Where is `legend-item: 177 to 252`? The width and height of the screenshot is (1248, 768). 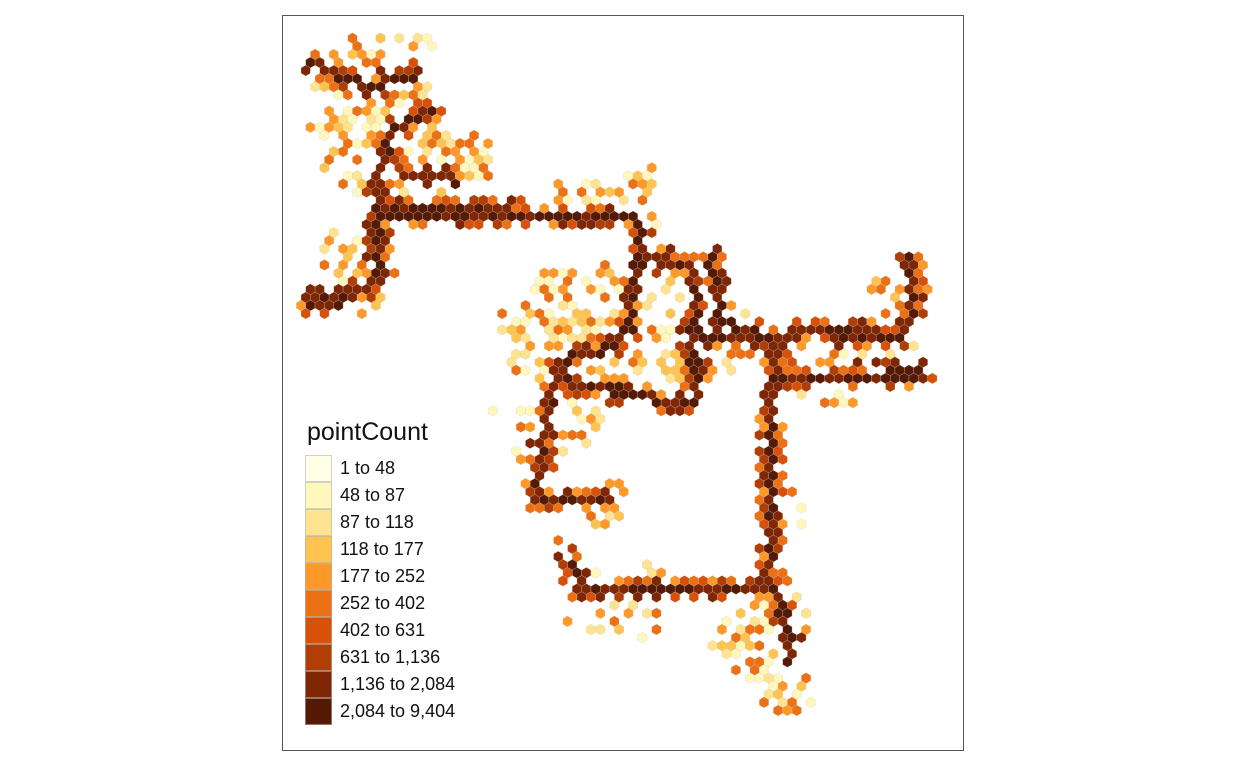
legend-item: 177 to 252 is located at coordinates (380, 576).